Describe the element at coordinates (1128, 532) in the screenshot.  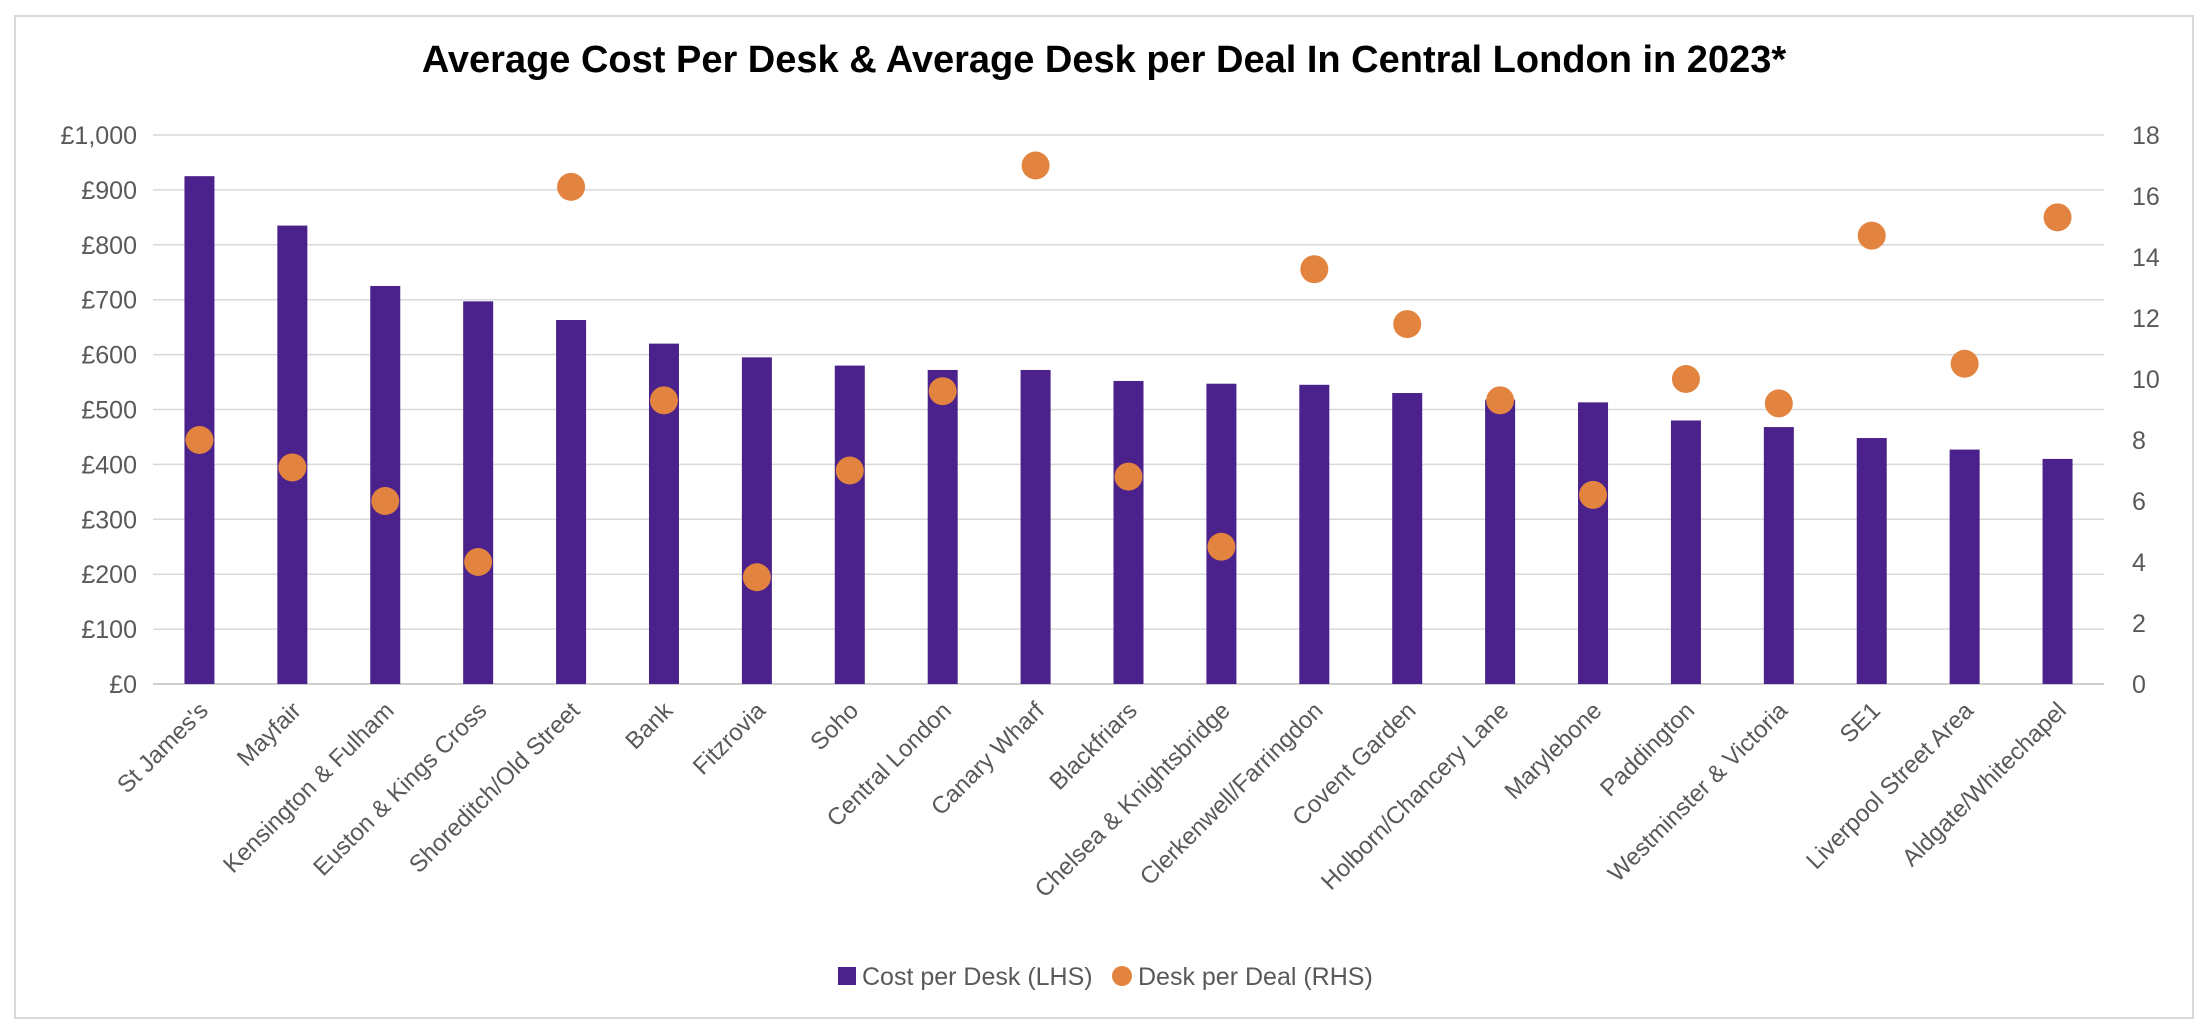
I see `bar-blackfriars` at that location.